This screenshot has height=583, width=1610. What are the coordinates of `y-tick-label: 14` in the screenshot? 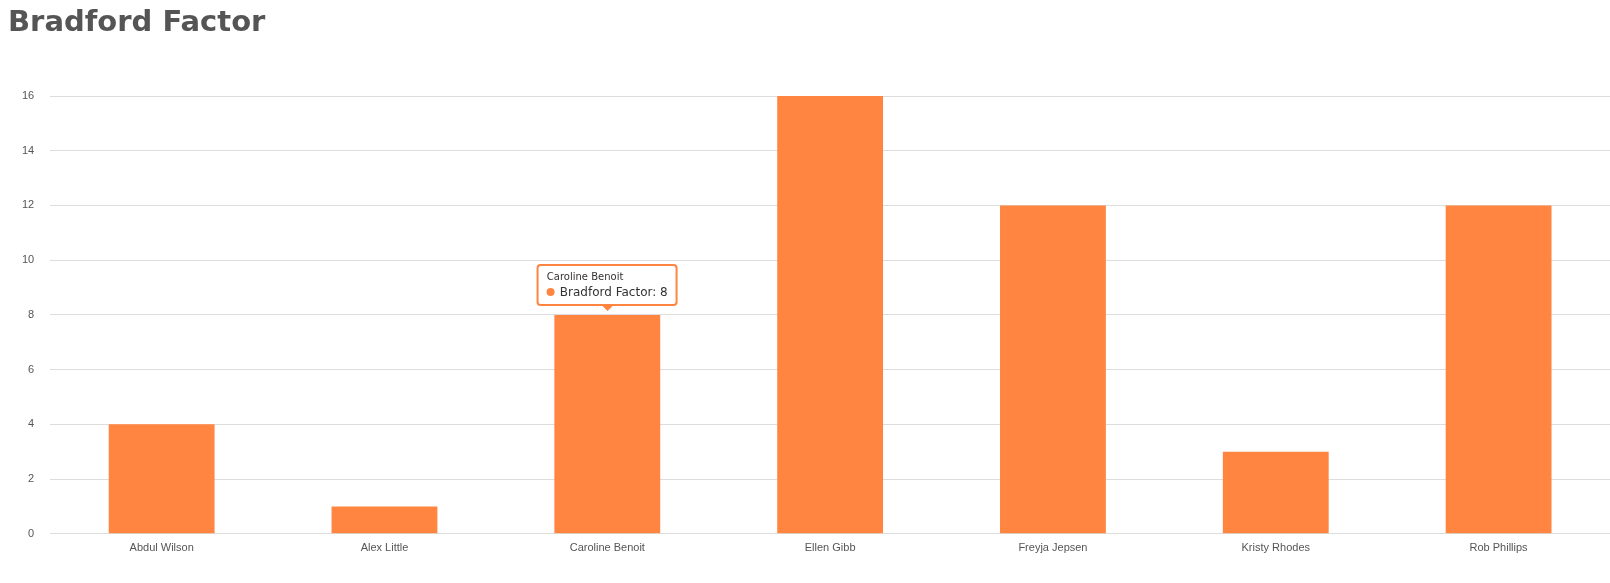 It's located at (28, 149).